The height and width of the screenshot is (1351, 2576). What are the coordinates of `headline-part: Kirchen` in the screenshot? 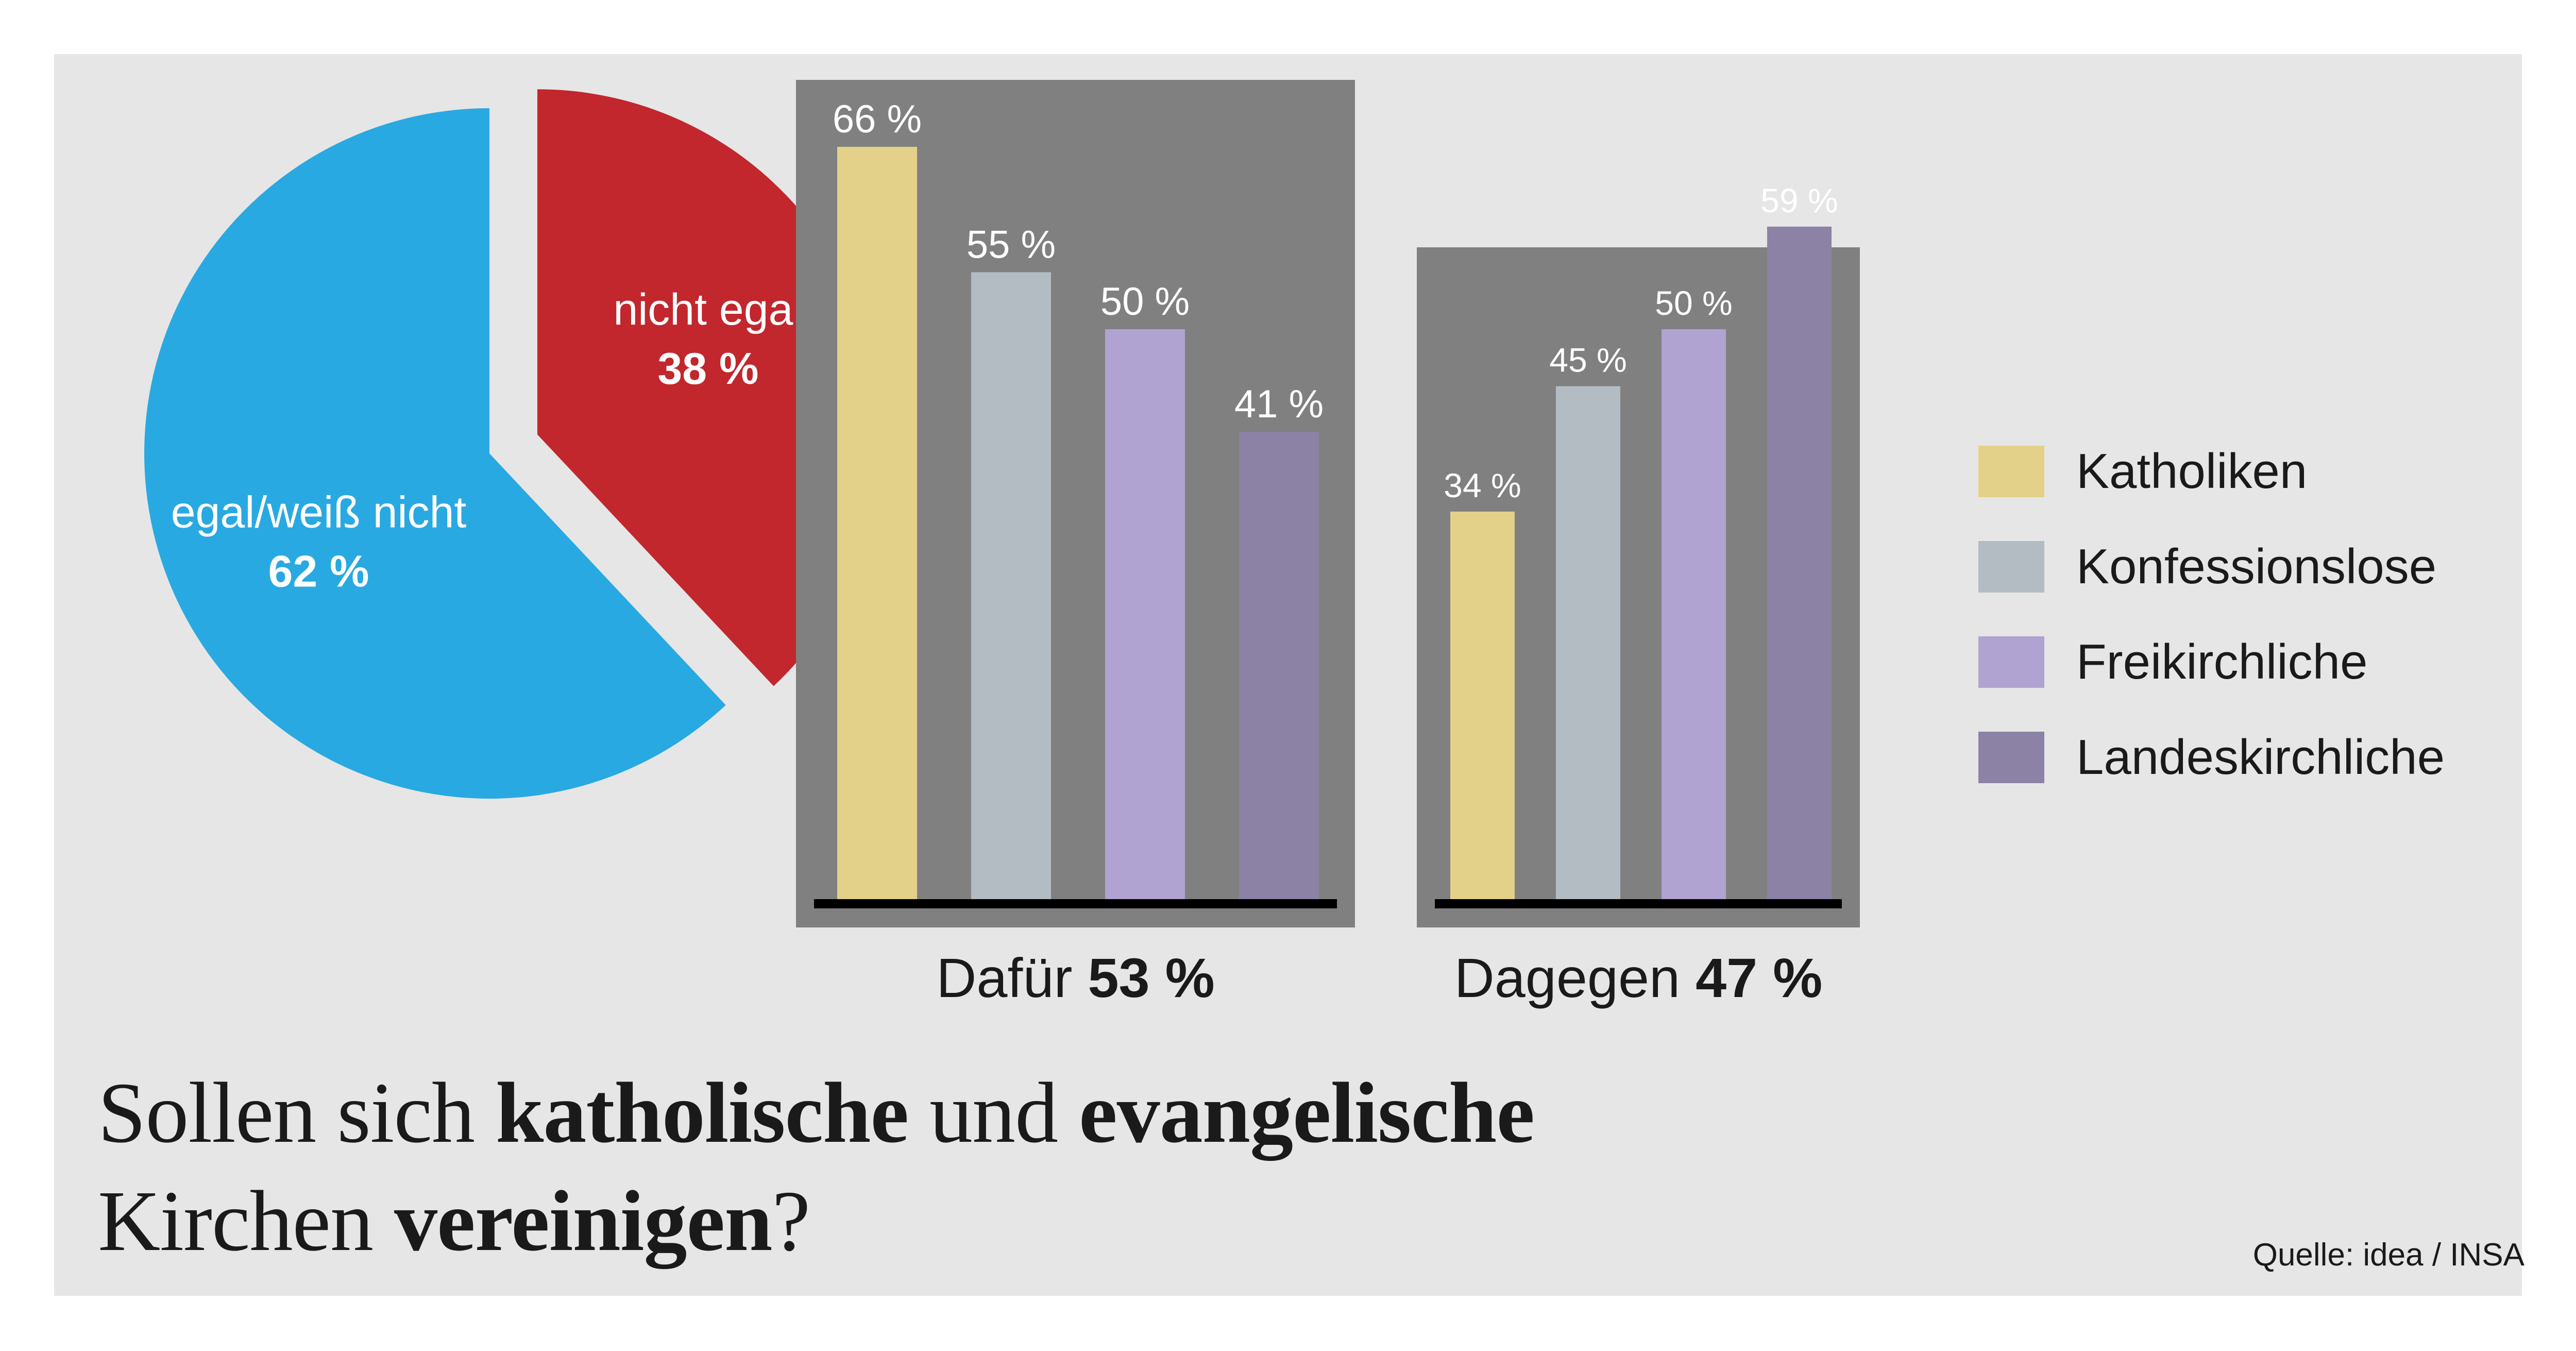 It's located at (246, 1221).